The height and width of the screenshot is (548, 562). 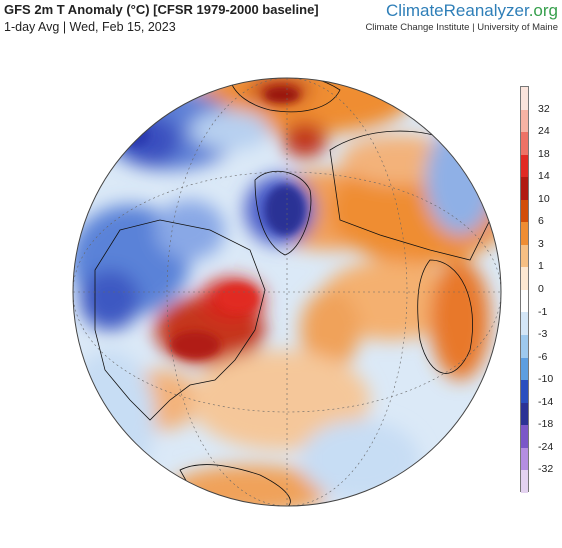 I want to click on legend-label: 10, so click(x=544, y=198).